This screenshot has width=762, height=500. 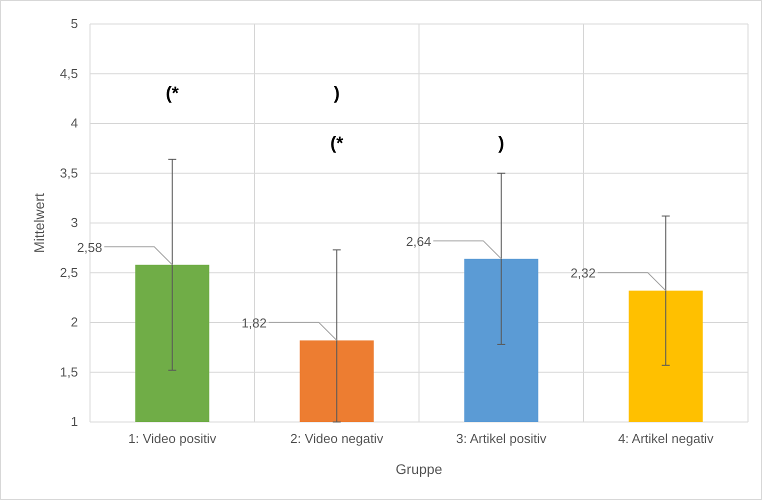 I want to click on y-axis-title: Mittelwert, so click(x=39, y=222).